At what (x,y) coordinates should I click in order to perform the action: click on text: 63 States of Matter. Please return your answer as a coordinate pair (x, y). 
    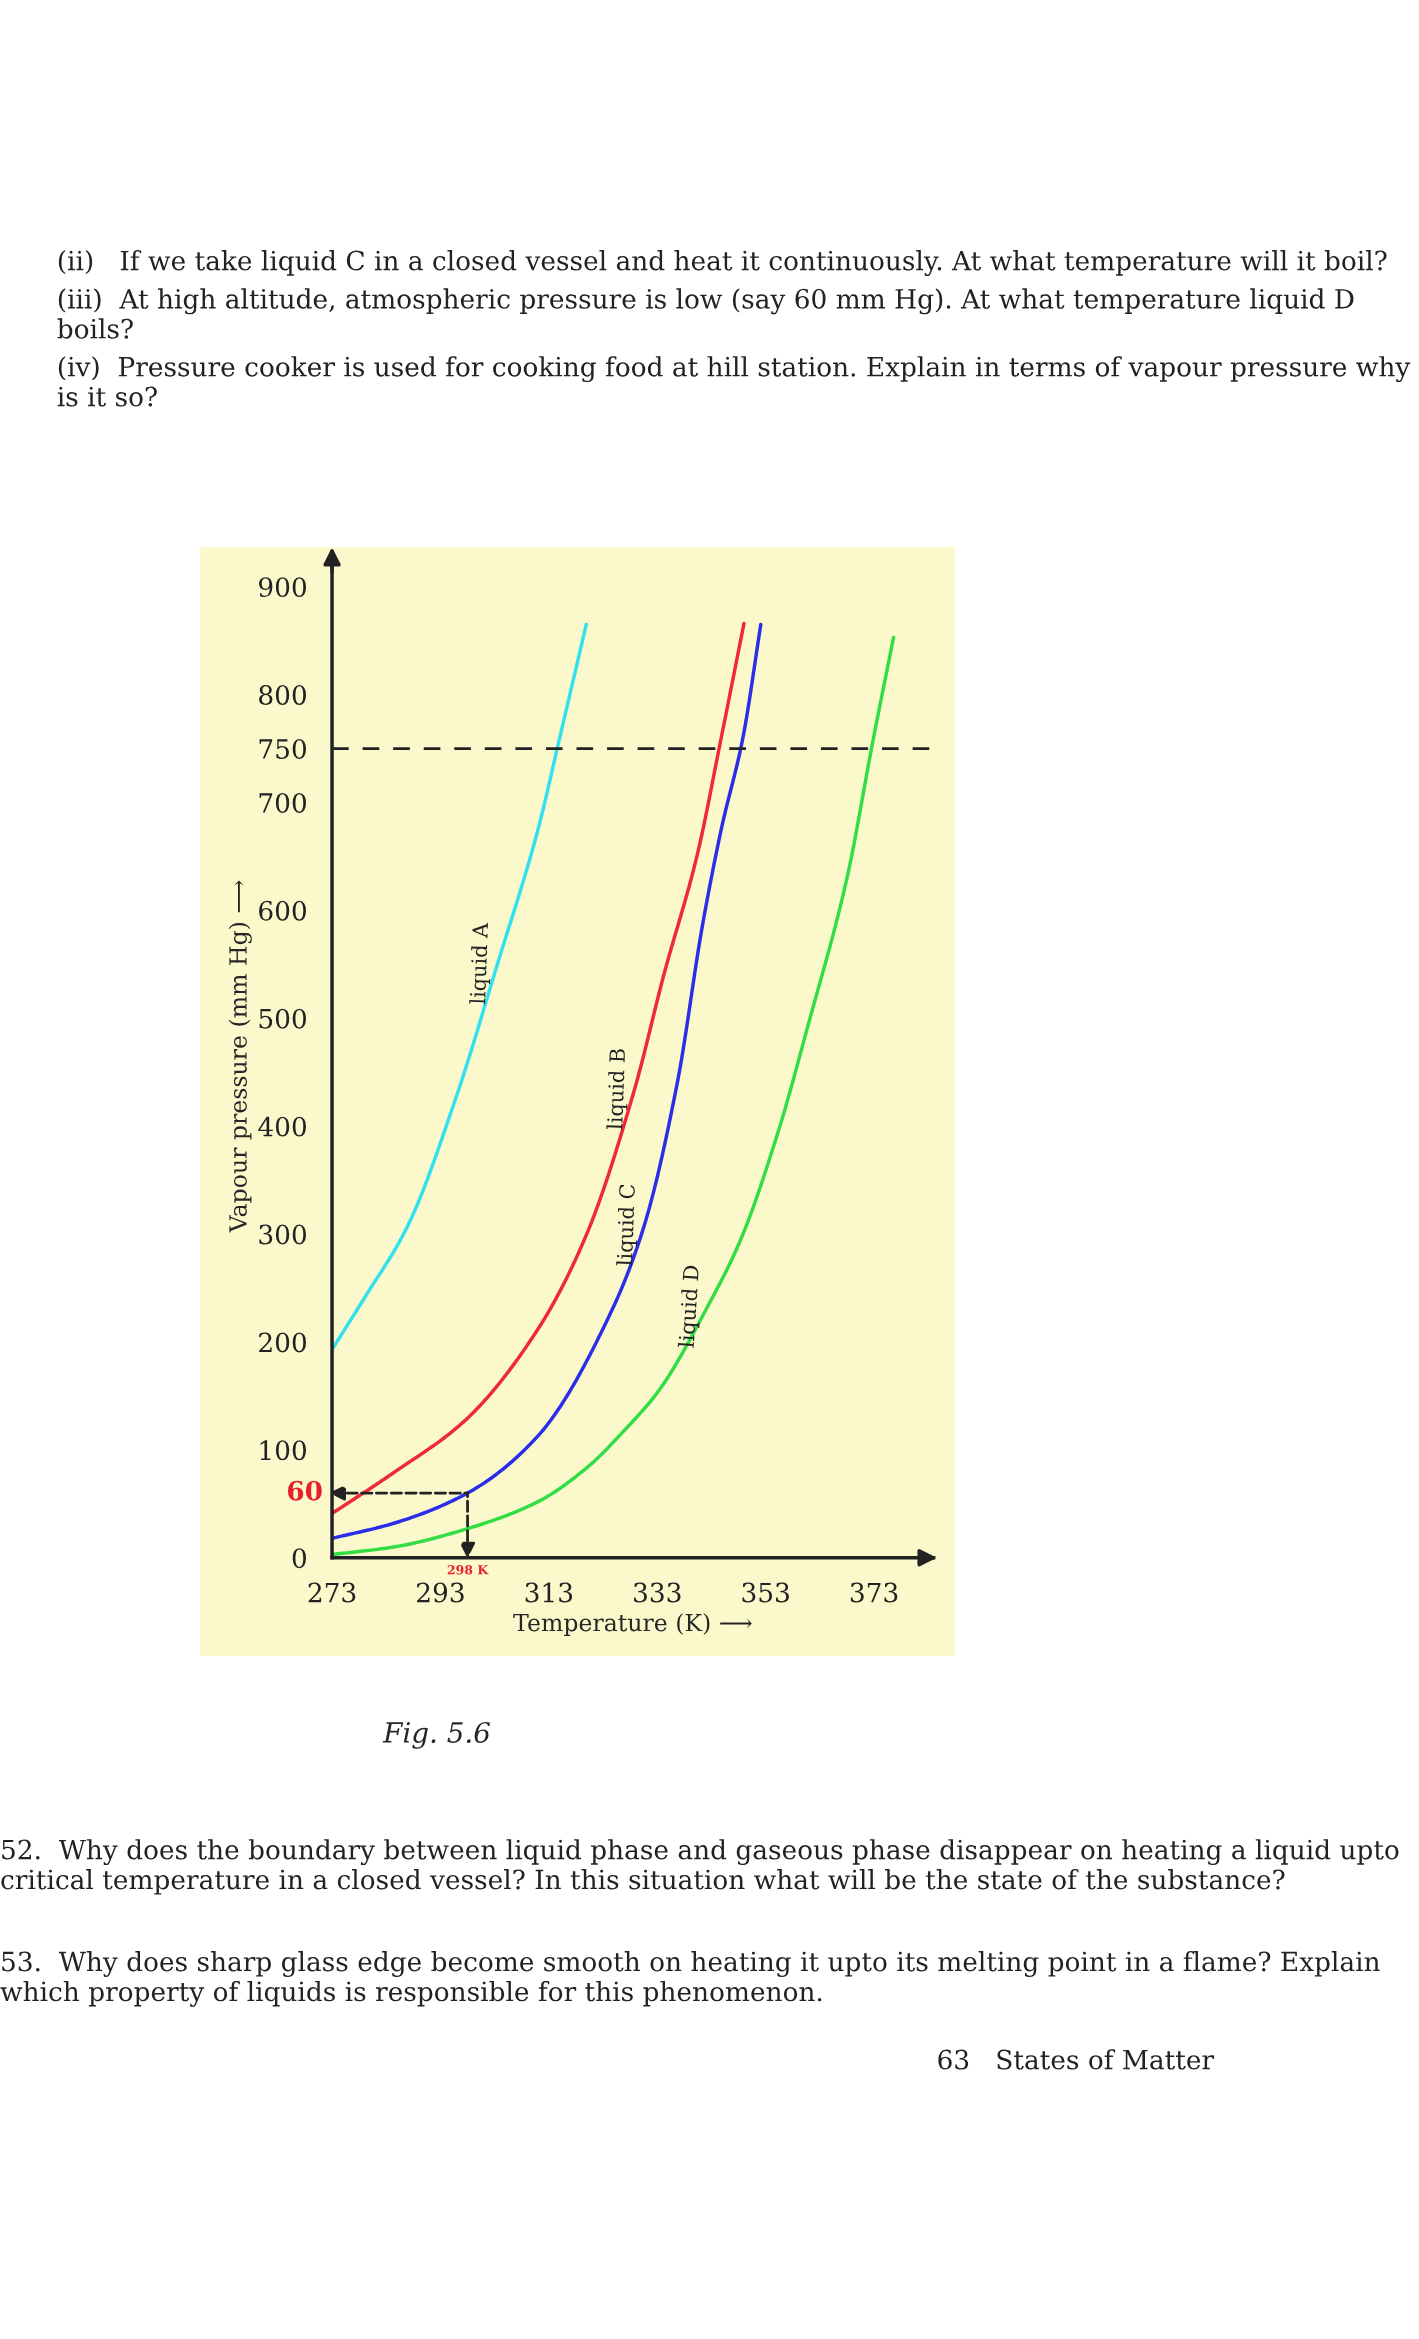
    Looking at the image, I should click on (1076, 2059).